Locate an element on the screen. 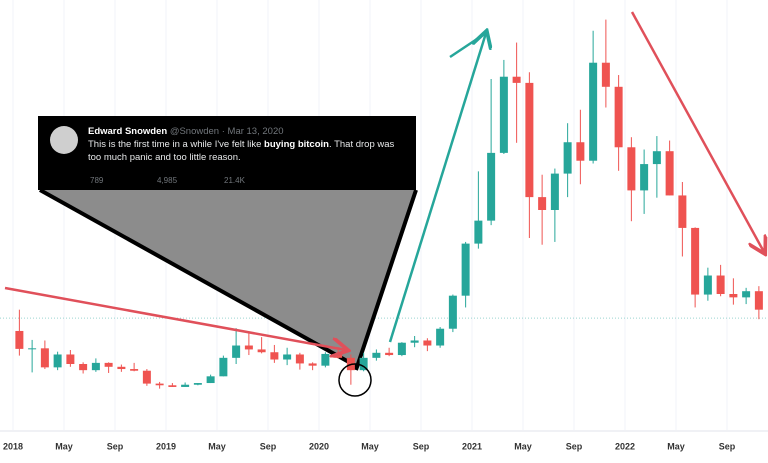 This screenshot has width=768, height=463. tweet-handle: @Snowden · Mar 13, 2020 is located at coordinates (226, 131).